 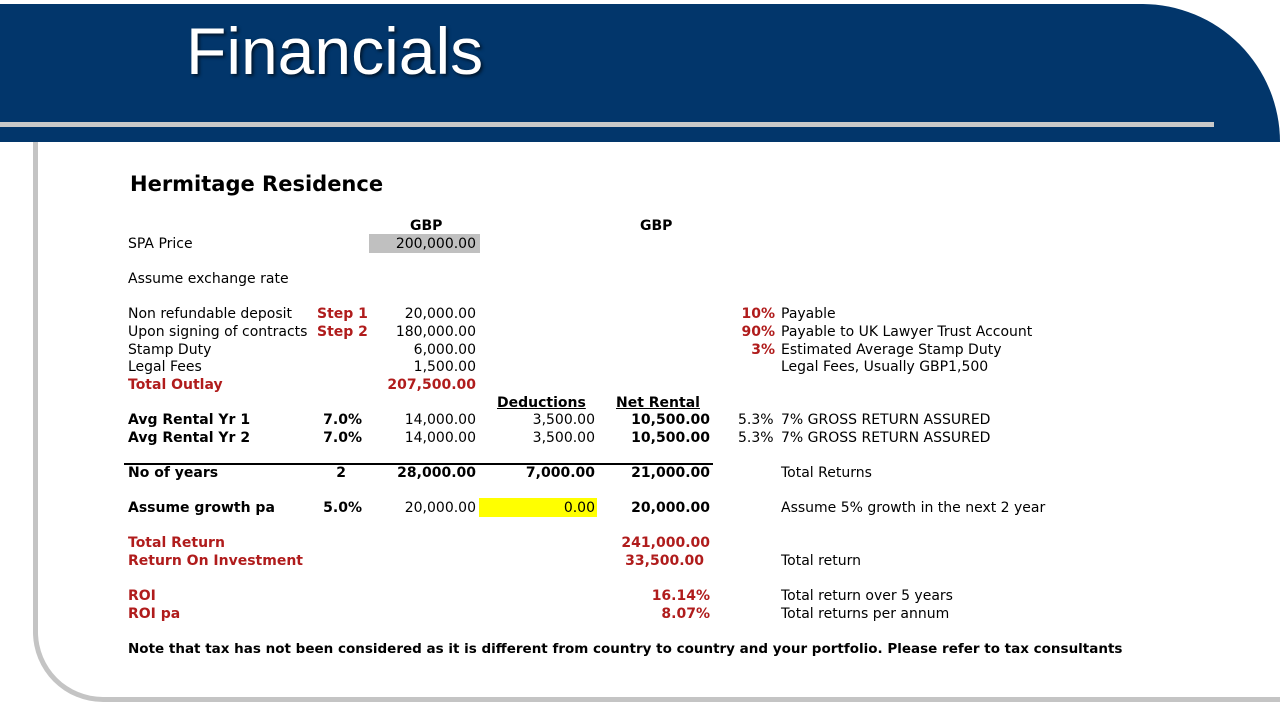 What do you see at coordinates (189, 438) in the screenshot?
I see `rental-row-label: Avg Rental Yr 2` at bounding box center [189, 438].